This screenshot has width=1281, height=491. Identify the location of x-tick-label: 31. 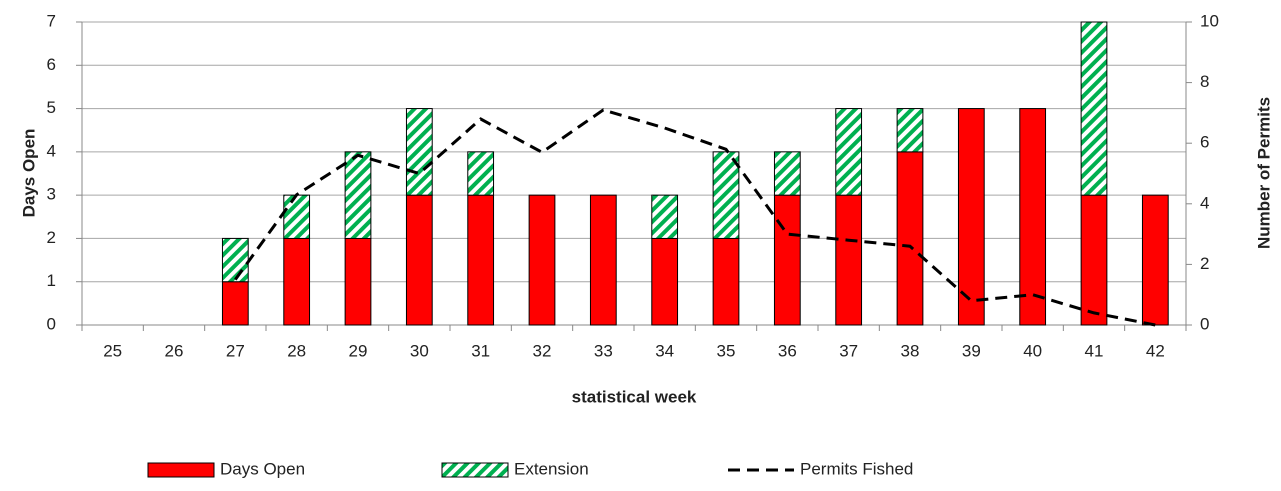
(480, 350).